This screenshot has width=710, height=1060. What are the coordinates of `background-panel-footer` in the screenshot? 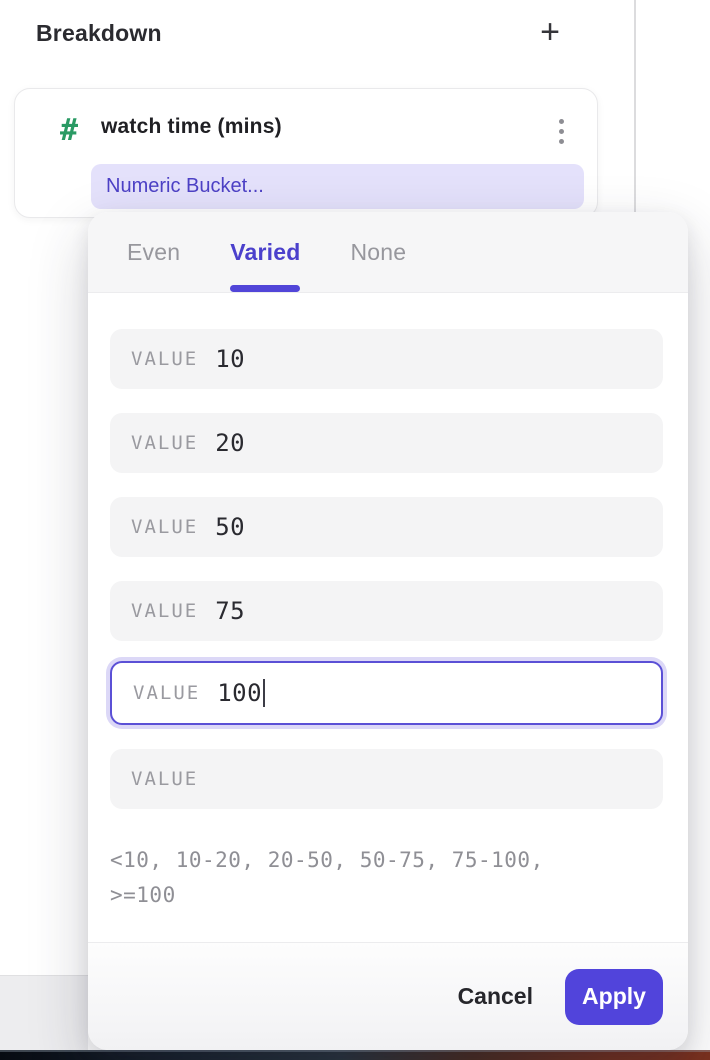 It's located at (44, 1012).